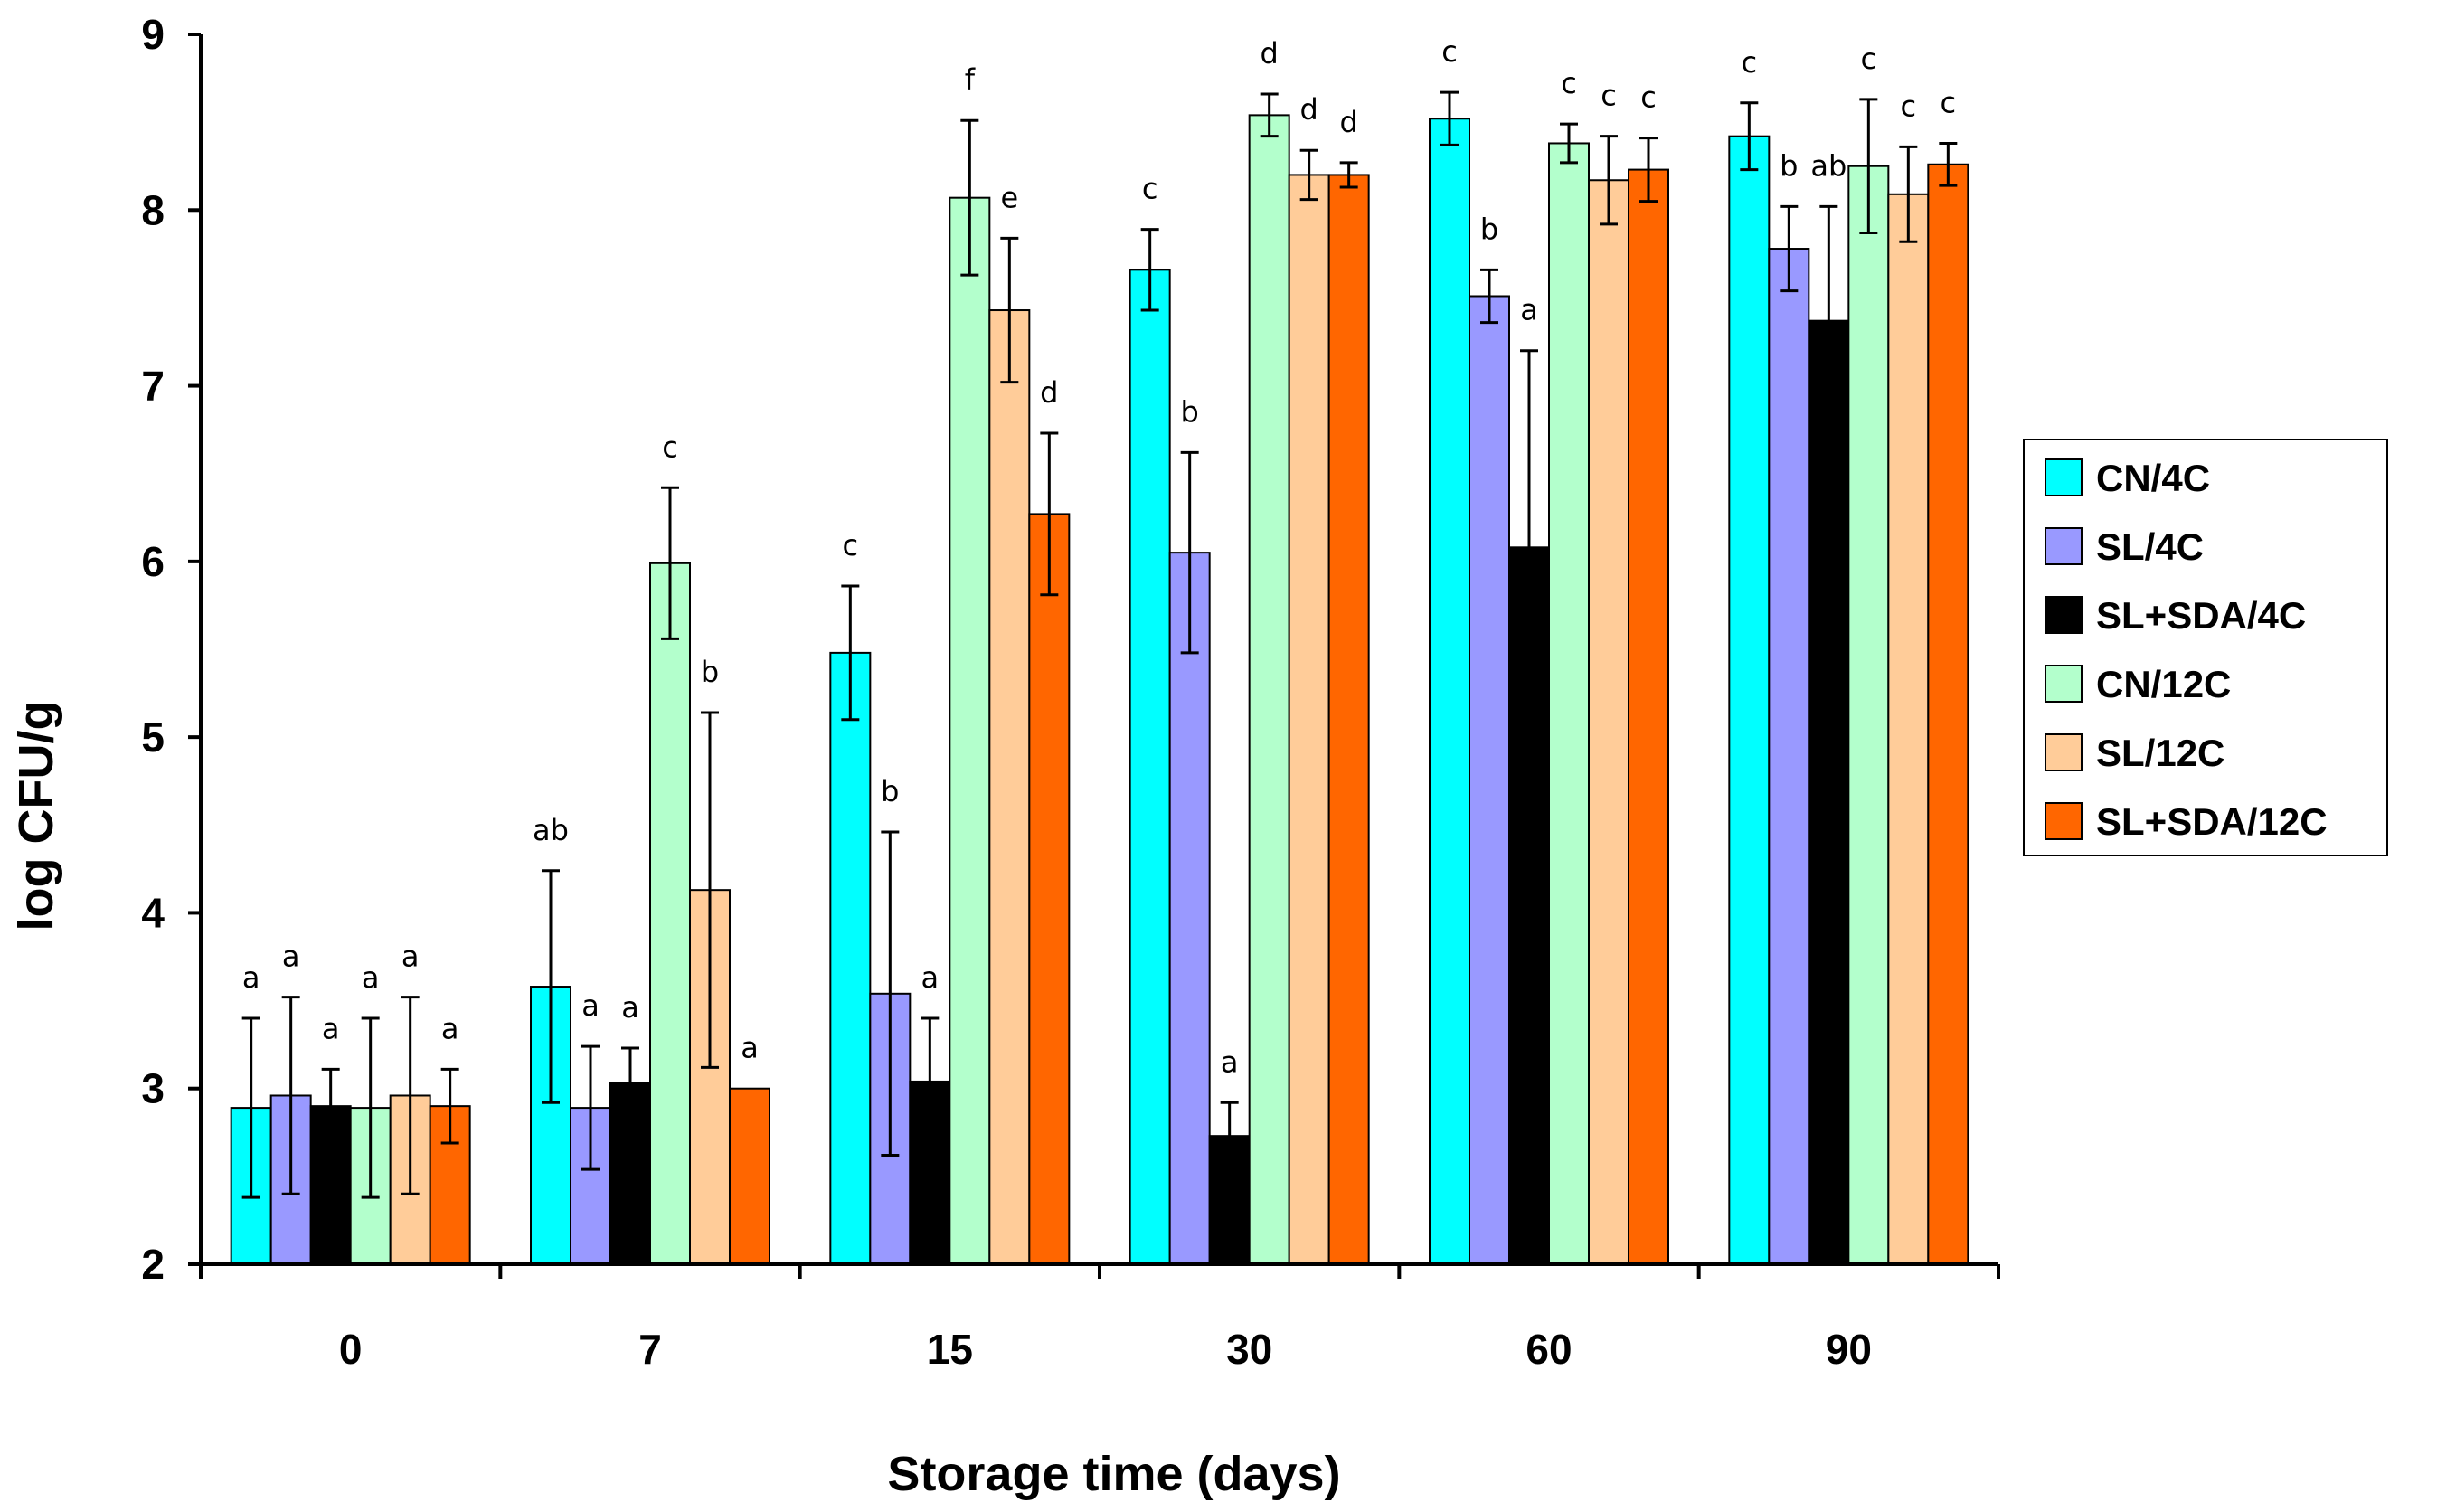 The image size is (2437, 1512). Describe the element at coordinates (950, 1349) in the screenshot. I see `x-tick-label-15: 15` at that location.